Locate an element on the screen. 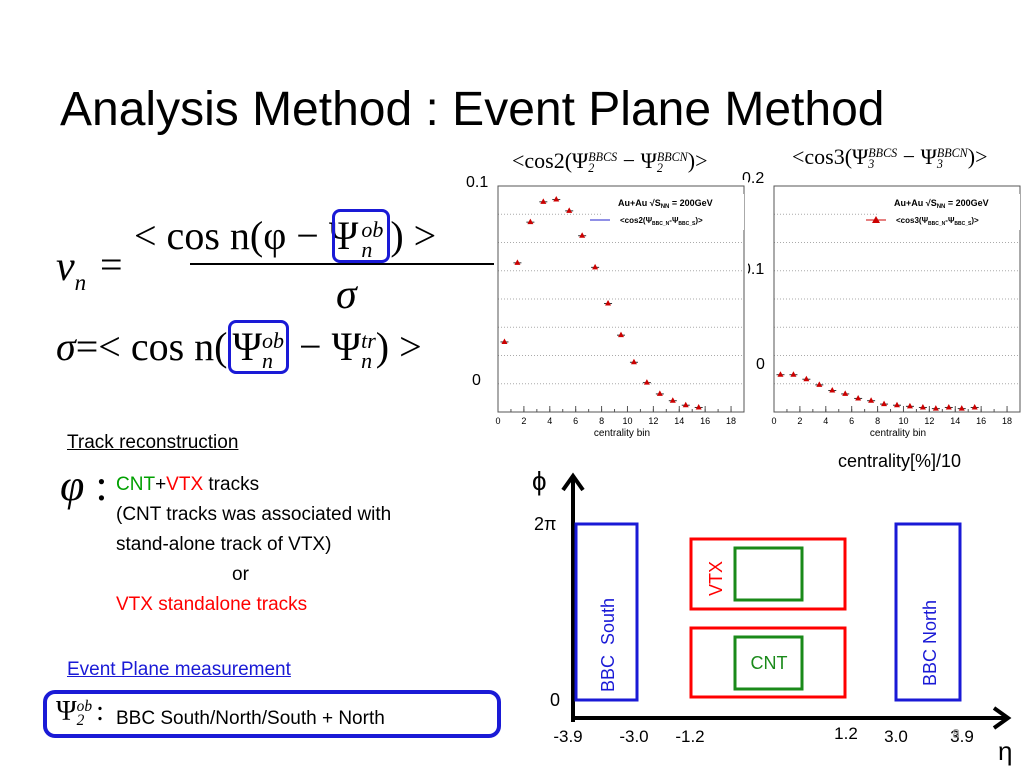 This screenshot has height=768, width=1024. psi-ob-box: ob n is located at coordinates (361, 236).